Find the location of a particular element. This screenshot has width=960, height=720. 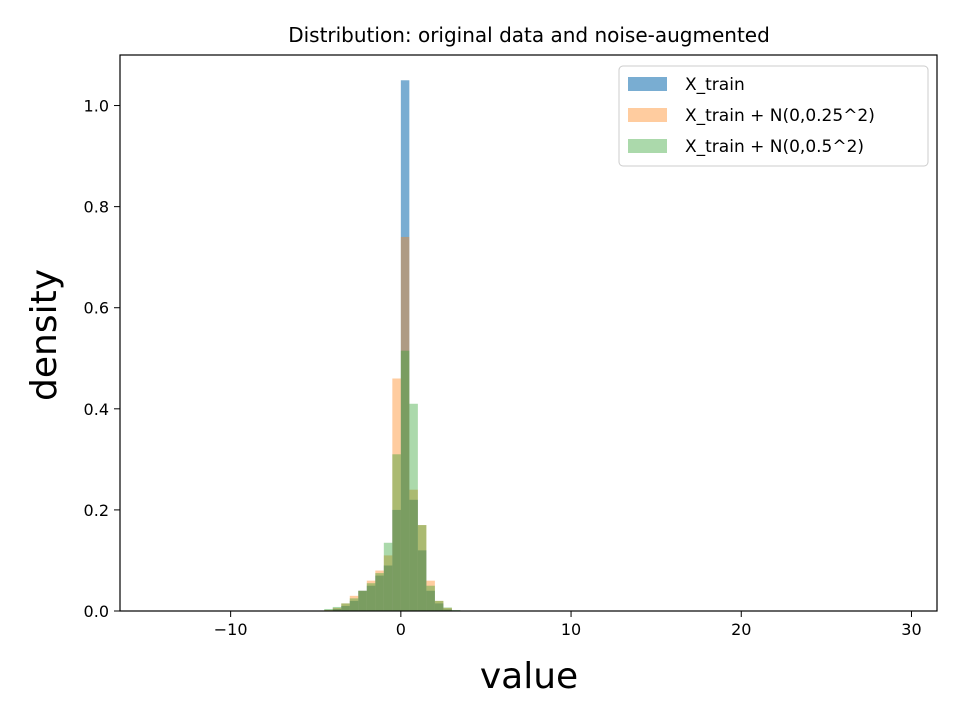

x-tick-label: 30 is located at coordinates (911, 629).